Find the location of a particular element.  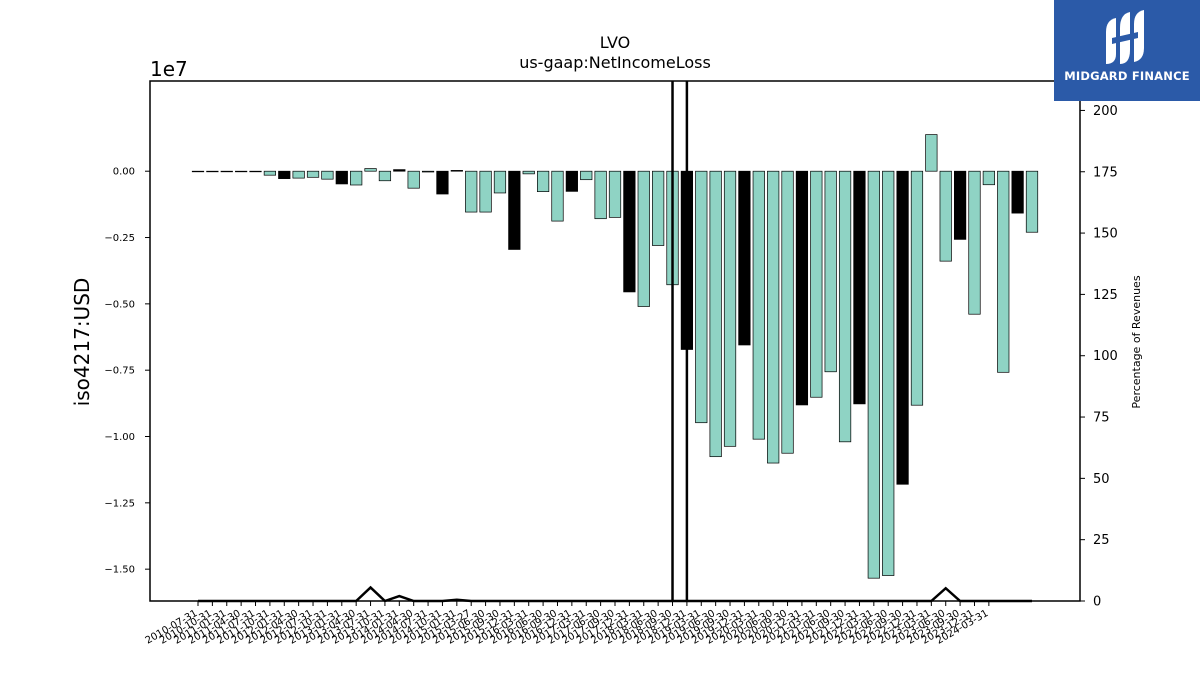

y-tick-label: −1.50 is located at coordinates (119, 570).